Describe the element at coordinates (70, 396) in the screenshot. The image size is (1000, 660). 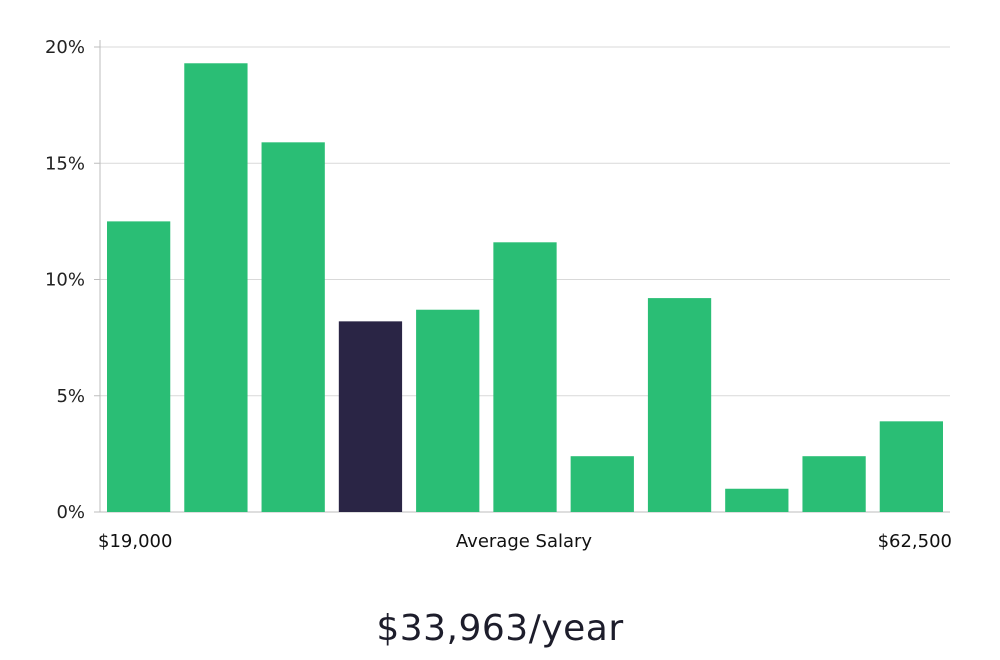
I see `y-tick-label: 5%` at that location.